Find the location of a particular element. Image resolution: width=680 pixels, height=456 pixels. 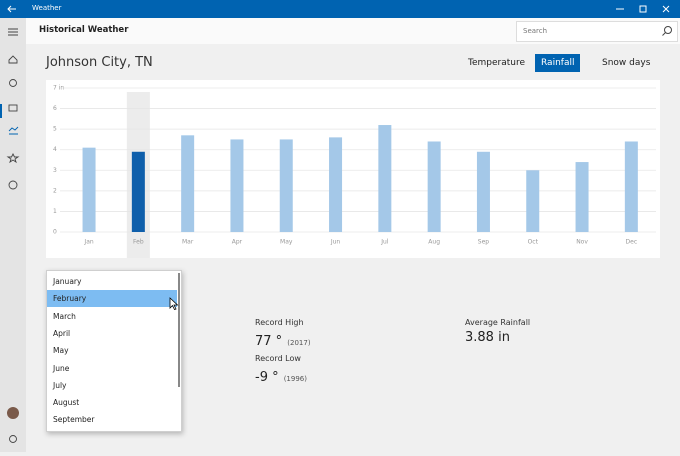

record-low-year: (1996) is located at coordinates (295, 379).